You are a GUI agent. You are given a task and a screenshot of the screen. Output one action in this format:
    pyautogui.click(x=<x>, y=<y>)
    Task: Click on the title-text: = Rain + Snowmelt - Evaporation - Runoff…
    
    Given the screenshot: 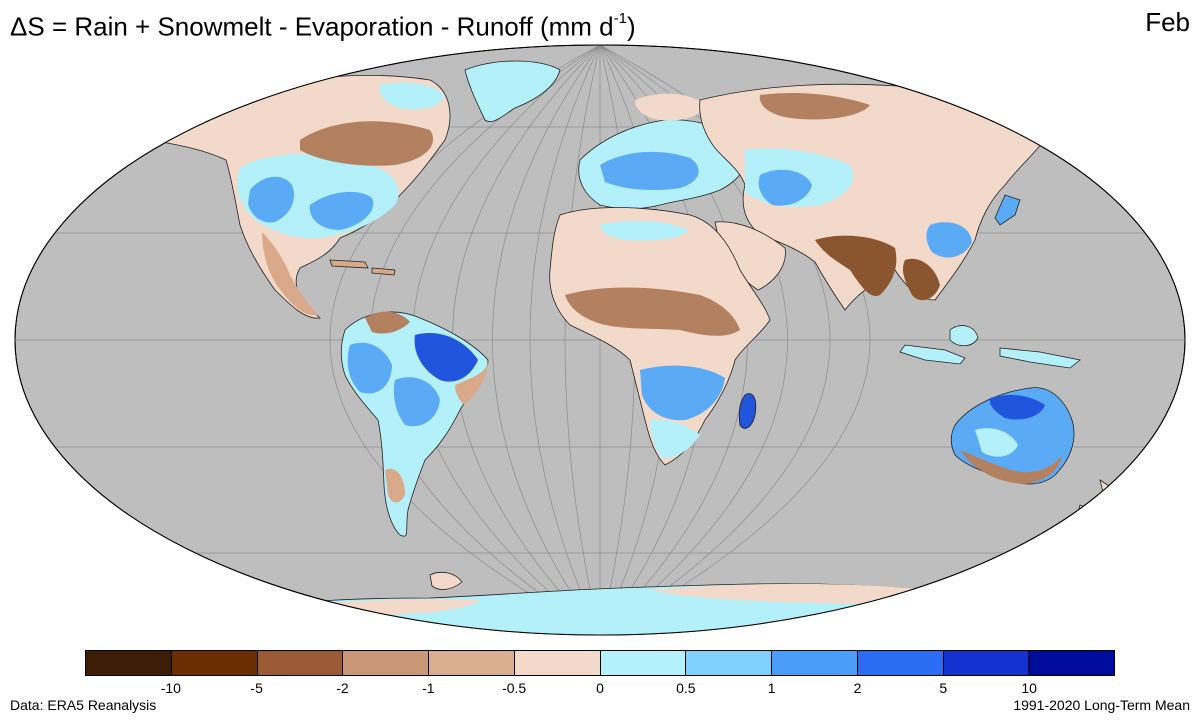 What is the action you would take?
    pyautogui.click(x=329, y=26)
    